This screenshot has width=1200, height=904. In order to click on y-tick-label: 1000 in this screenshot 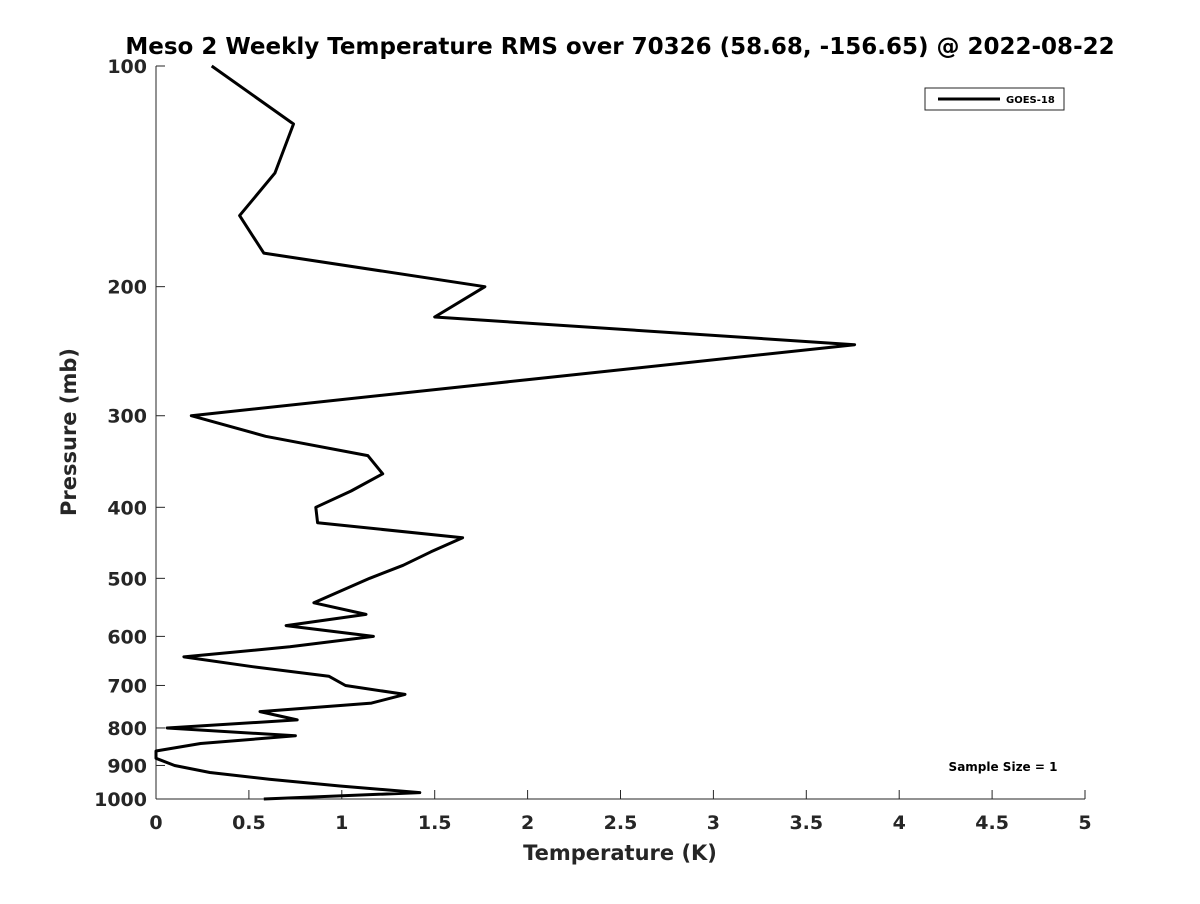, I will do `click(120, 800)`.